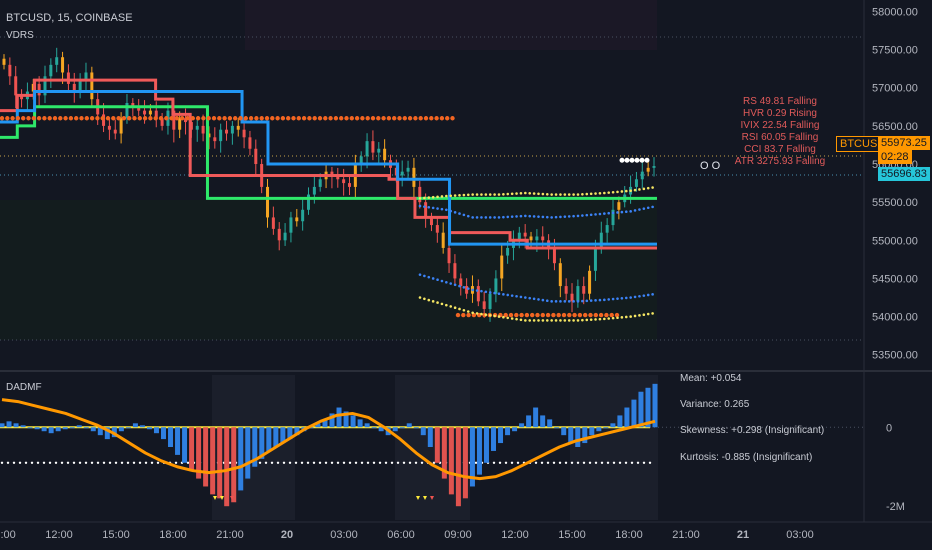 The height and width of the screenshot is (550, 932). I want to click on sub-tick-label: 0, so click(889, 428).